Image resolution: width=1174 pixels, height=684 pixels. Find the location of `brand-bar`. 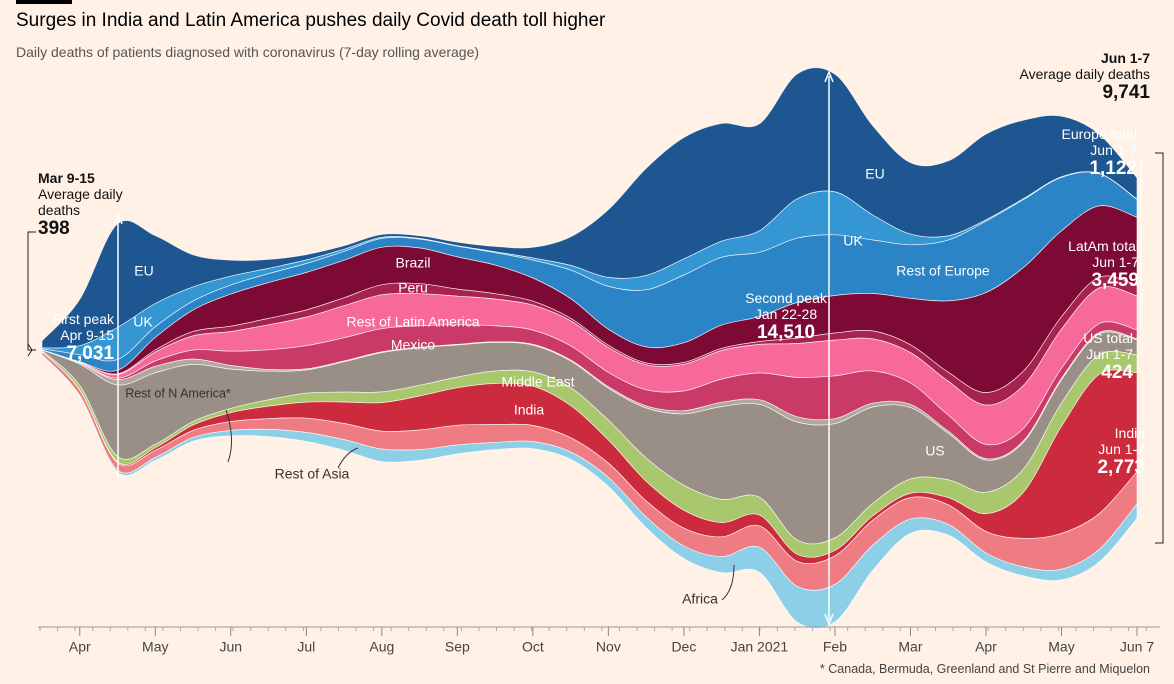

brand-bar is located at coordinates (44, 2).